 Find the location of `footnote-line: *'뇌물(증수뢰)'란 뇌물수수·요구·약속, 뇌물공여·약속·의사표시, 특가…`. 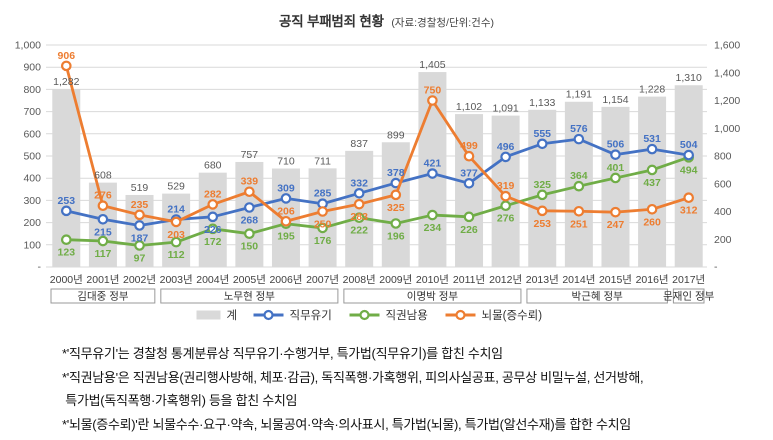

footnote-line: *'뇌물(증수뢰)'란 뇌물수수·요구·약속, 뇌물공여·약속·의사표시, 특가… is located at coordinates (346, 424).